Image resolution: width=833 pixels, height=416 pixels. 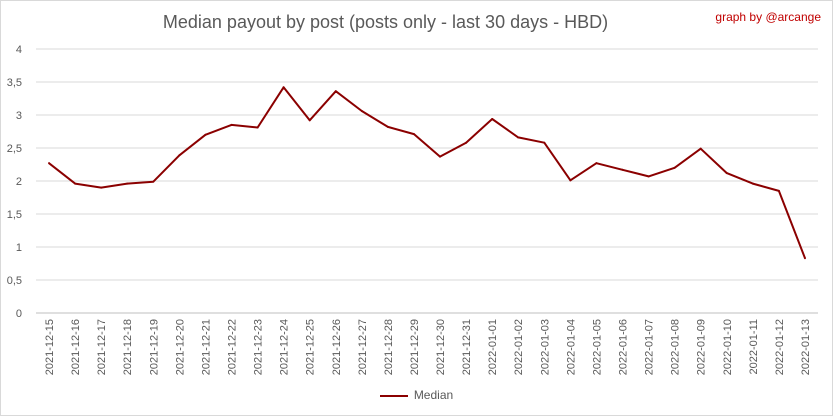 What do you see at coordinates (311, 347) in the screenshot?
I see `x-tick-label: 2021-12-25` at bounding box center [311, 347].